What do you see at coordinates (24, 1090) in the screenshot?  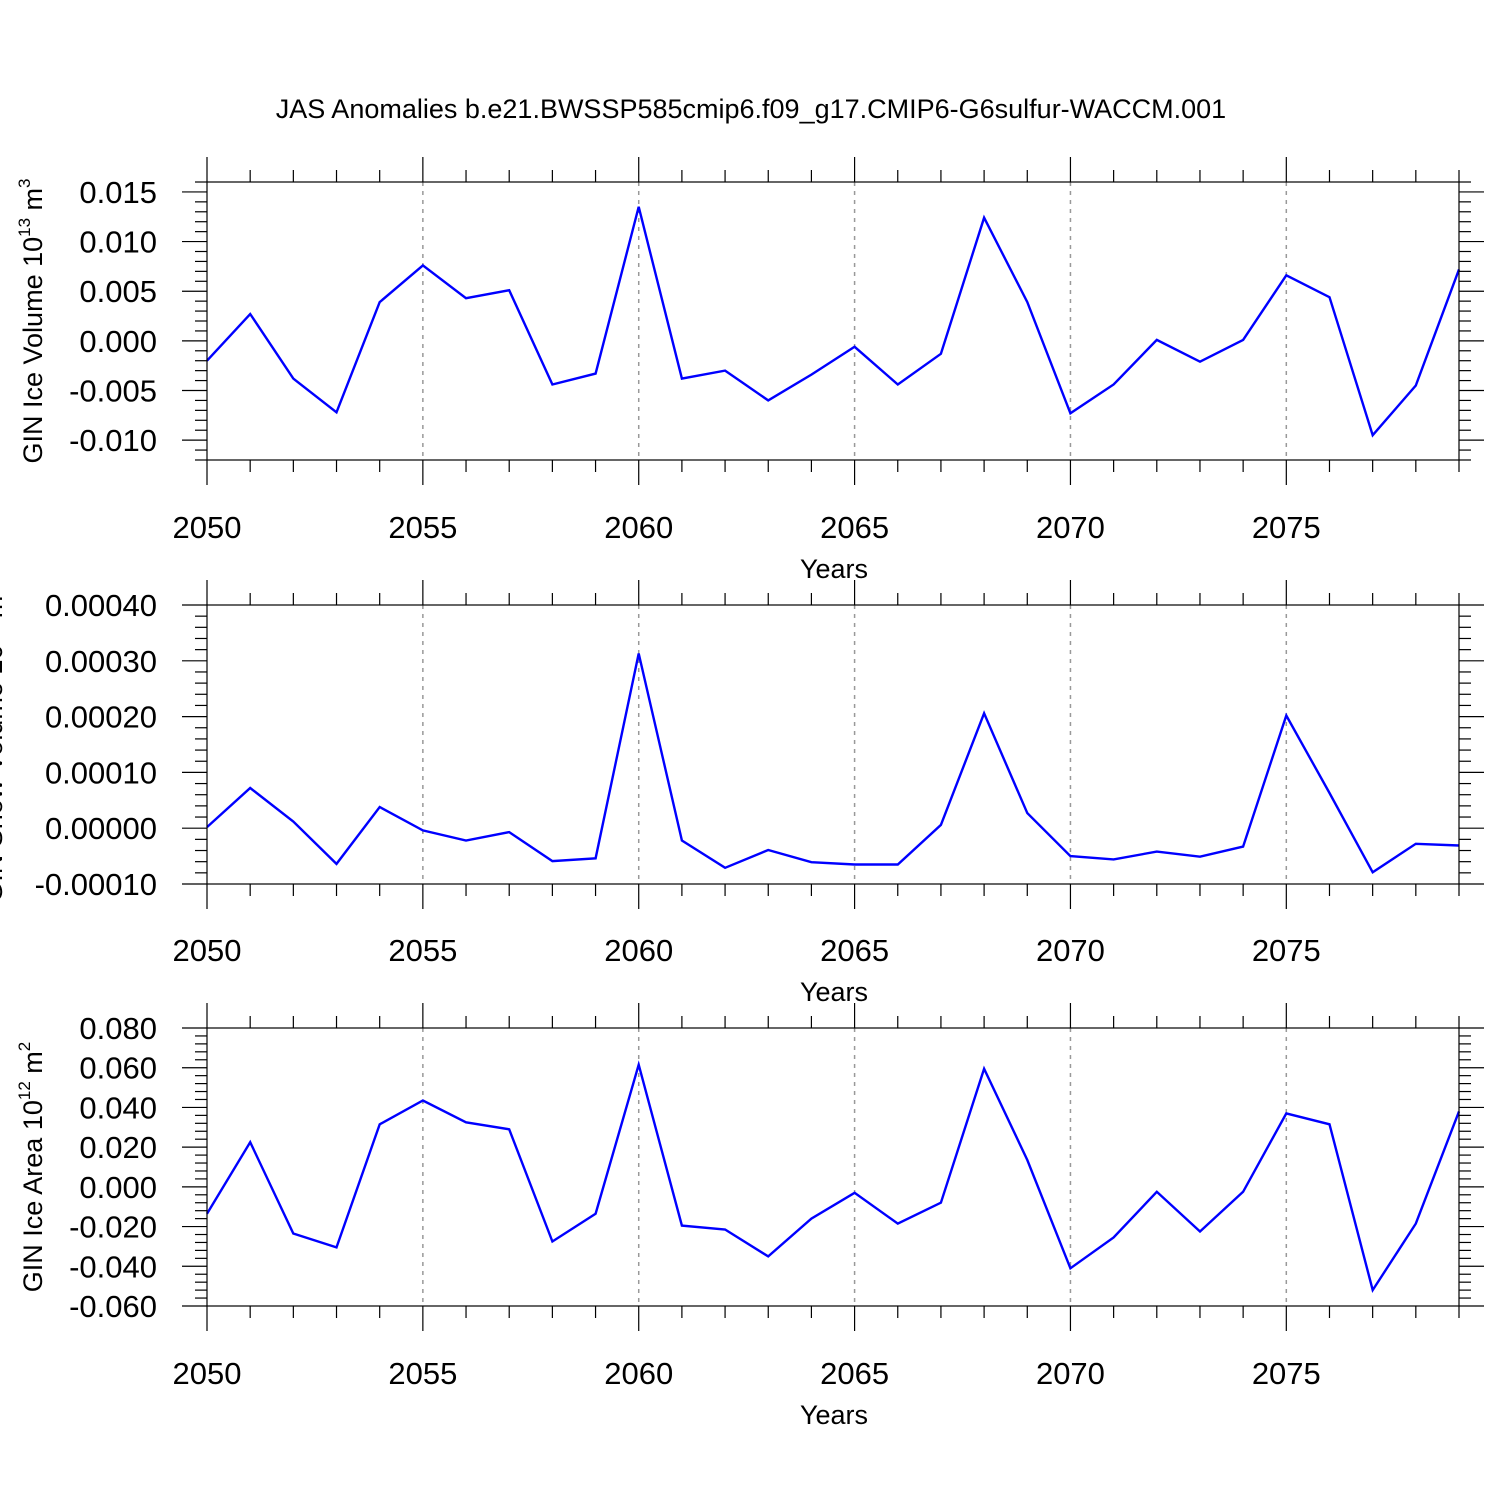 I see `ice-area-y-axis-title-exponent: 12` at bounding box center [24, 1090].